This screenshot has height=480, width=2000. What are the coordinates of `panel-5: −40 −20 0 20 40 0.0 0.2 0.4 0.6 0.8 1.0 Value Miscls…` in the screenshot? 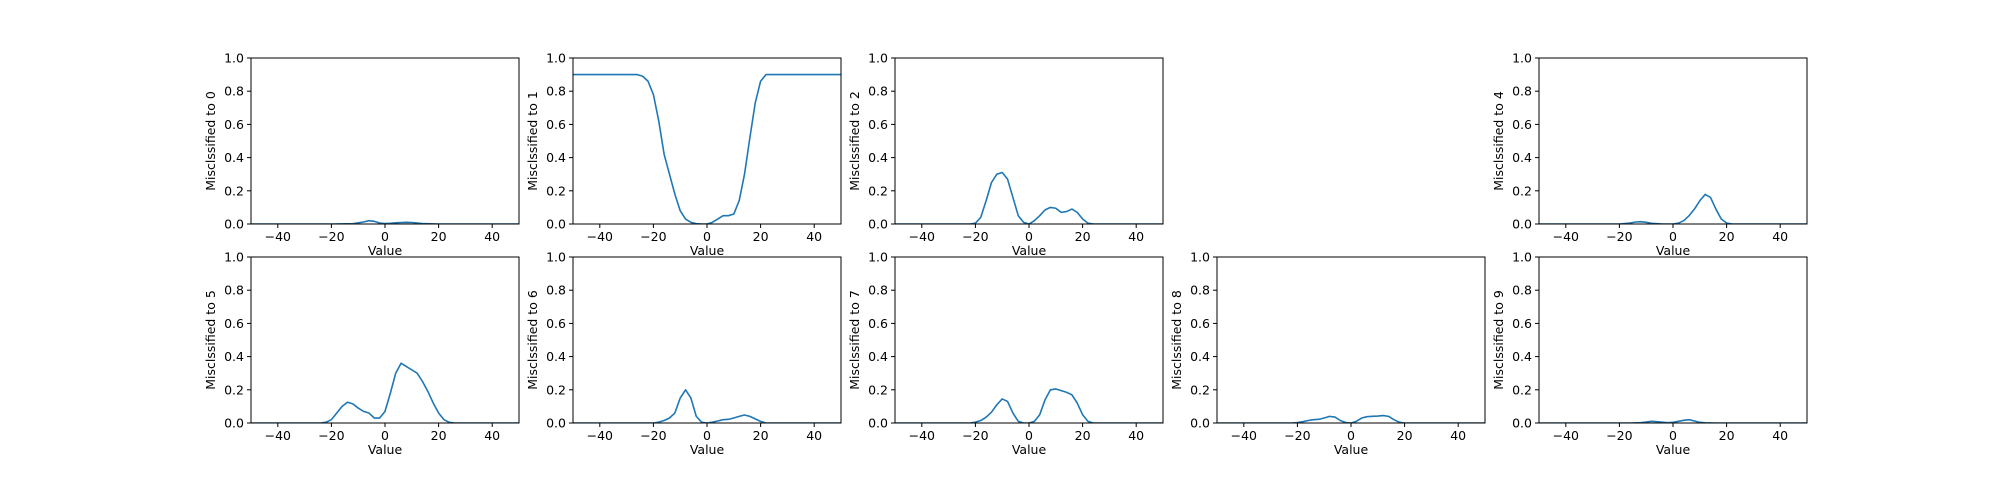 It's located at (361, 353).